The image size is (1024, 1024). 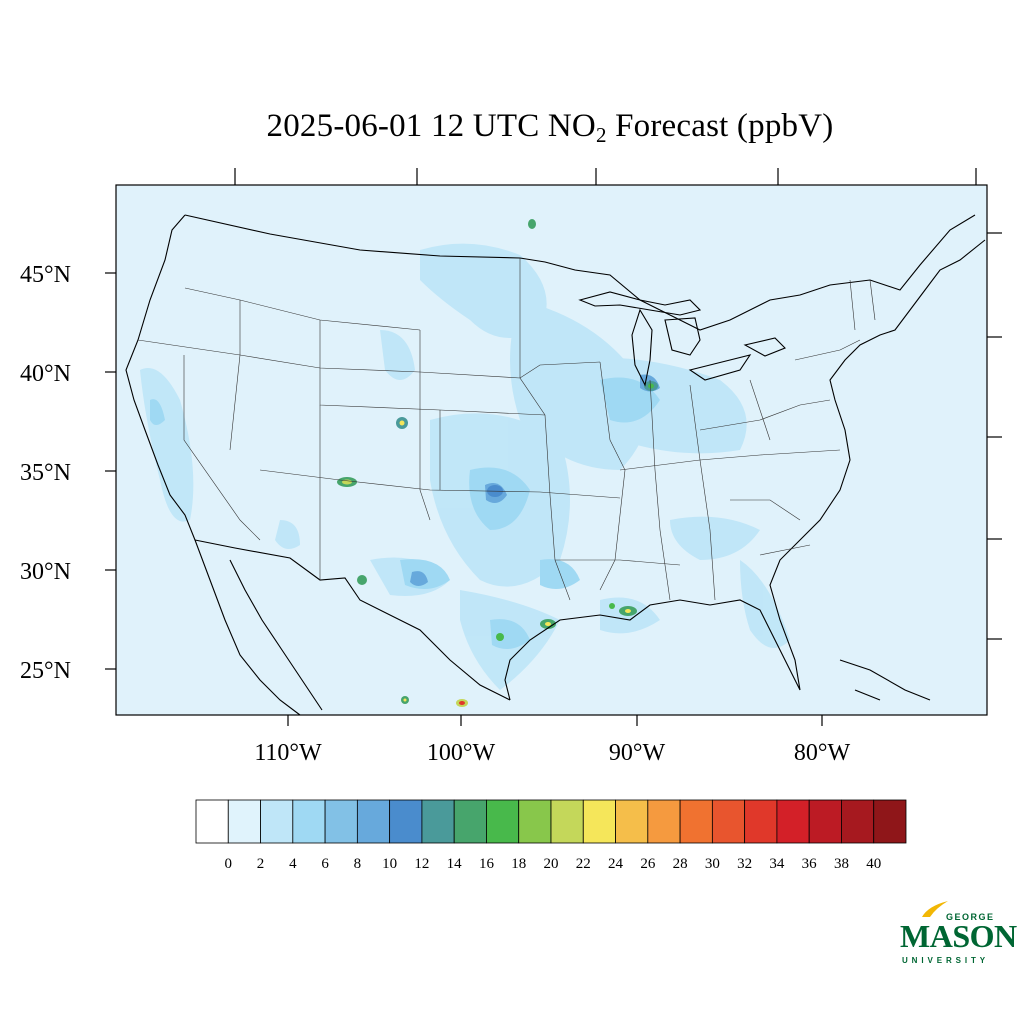 What do you see at coordinates (325, 864) in the screenshot?
I see `colorbar-label: 6` at bounding box center [325, 864].